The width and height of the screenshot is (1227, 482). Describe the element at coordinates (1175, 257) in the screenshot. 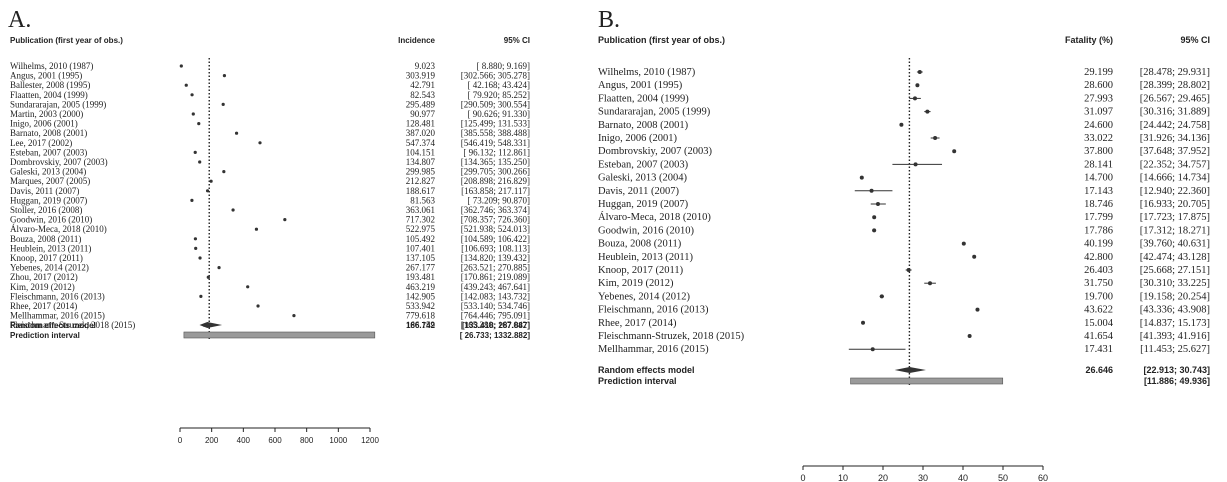

I see `study-ci: [42.474; 43.128]` at that location.